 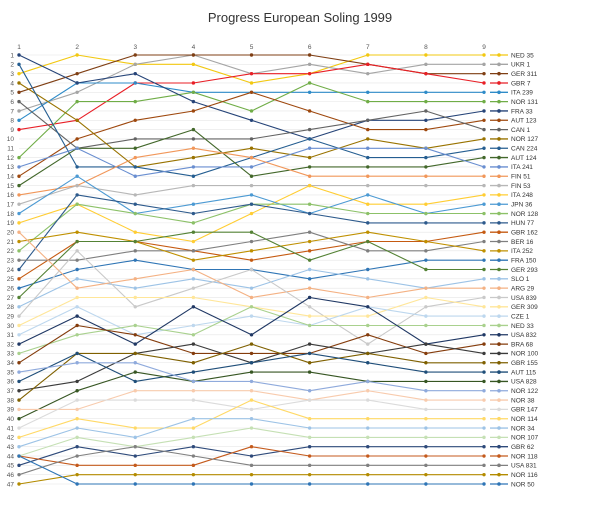 I want to click on legend-label: BRA 68, so click(x=522, y=344).